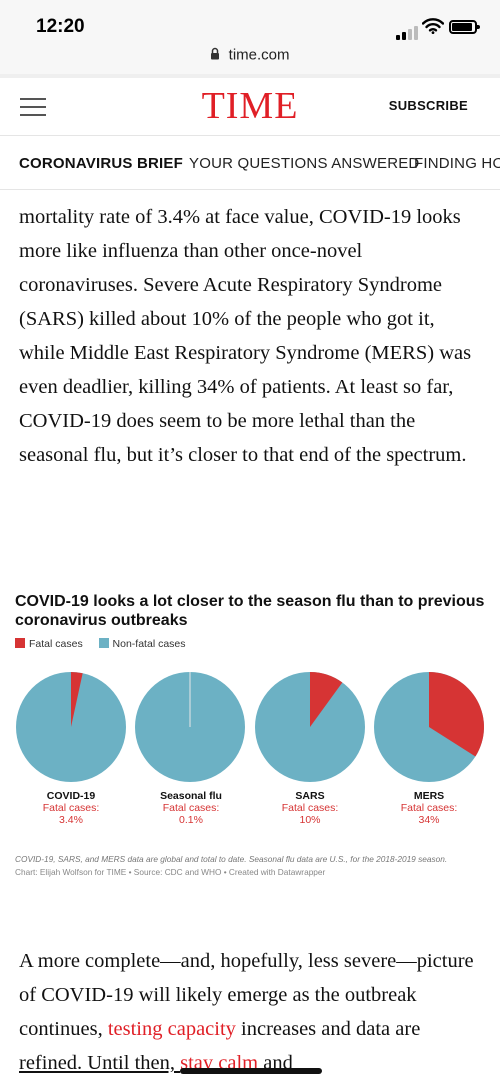 Image resolution: width=500 pixels, height=1083 pixels. Describe the element at coordinates (215, 55) in the screenshot. I see `lock-icon` at that location.